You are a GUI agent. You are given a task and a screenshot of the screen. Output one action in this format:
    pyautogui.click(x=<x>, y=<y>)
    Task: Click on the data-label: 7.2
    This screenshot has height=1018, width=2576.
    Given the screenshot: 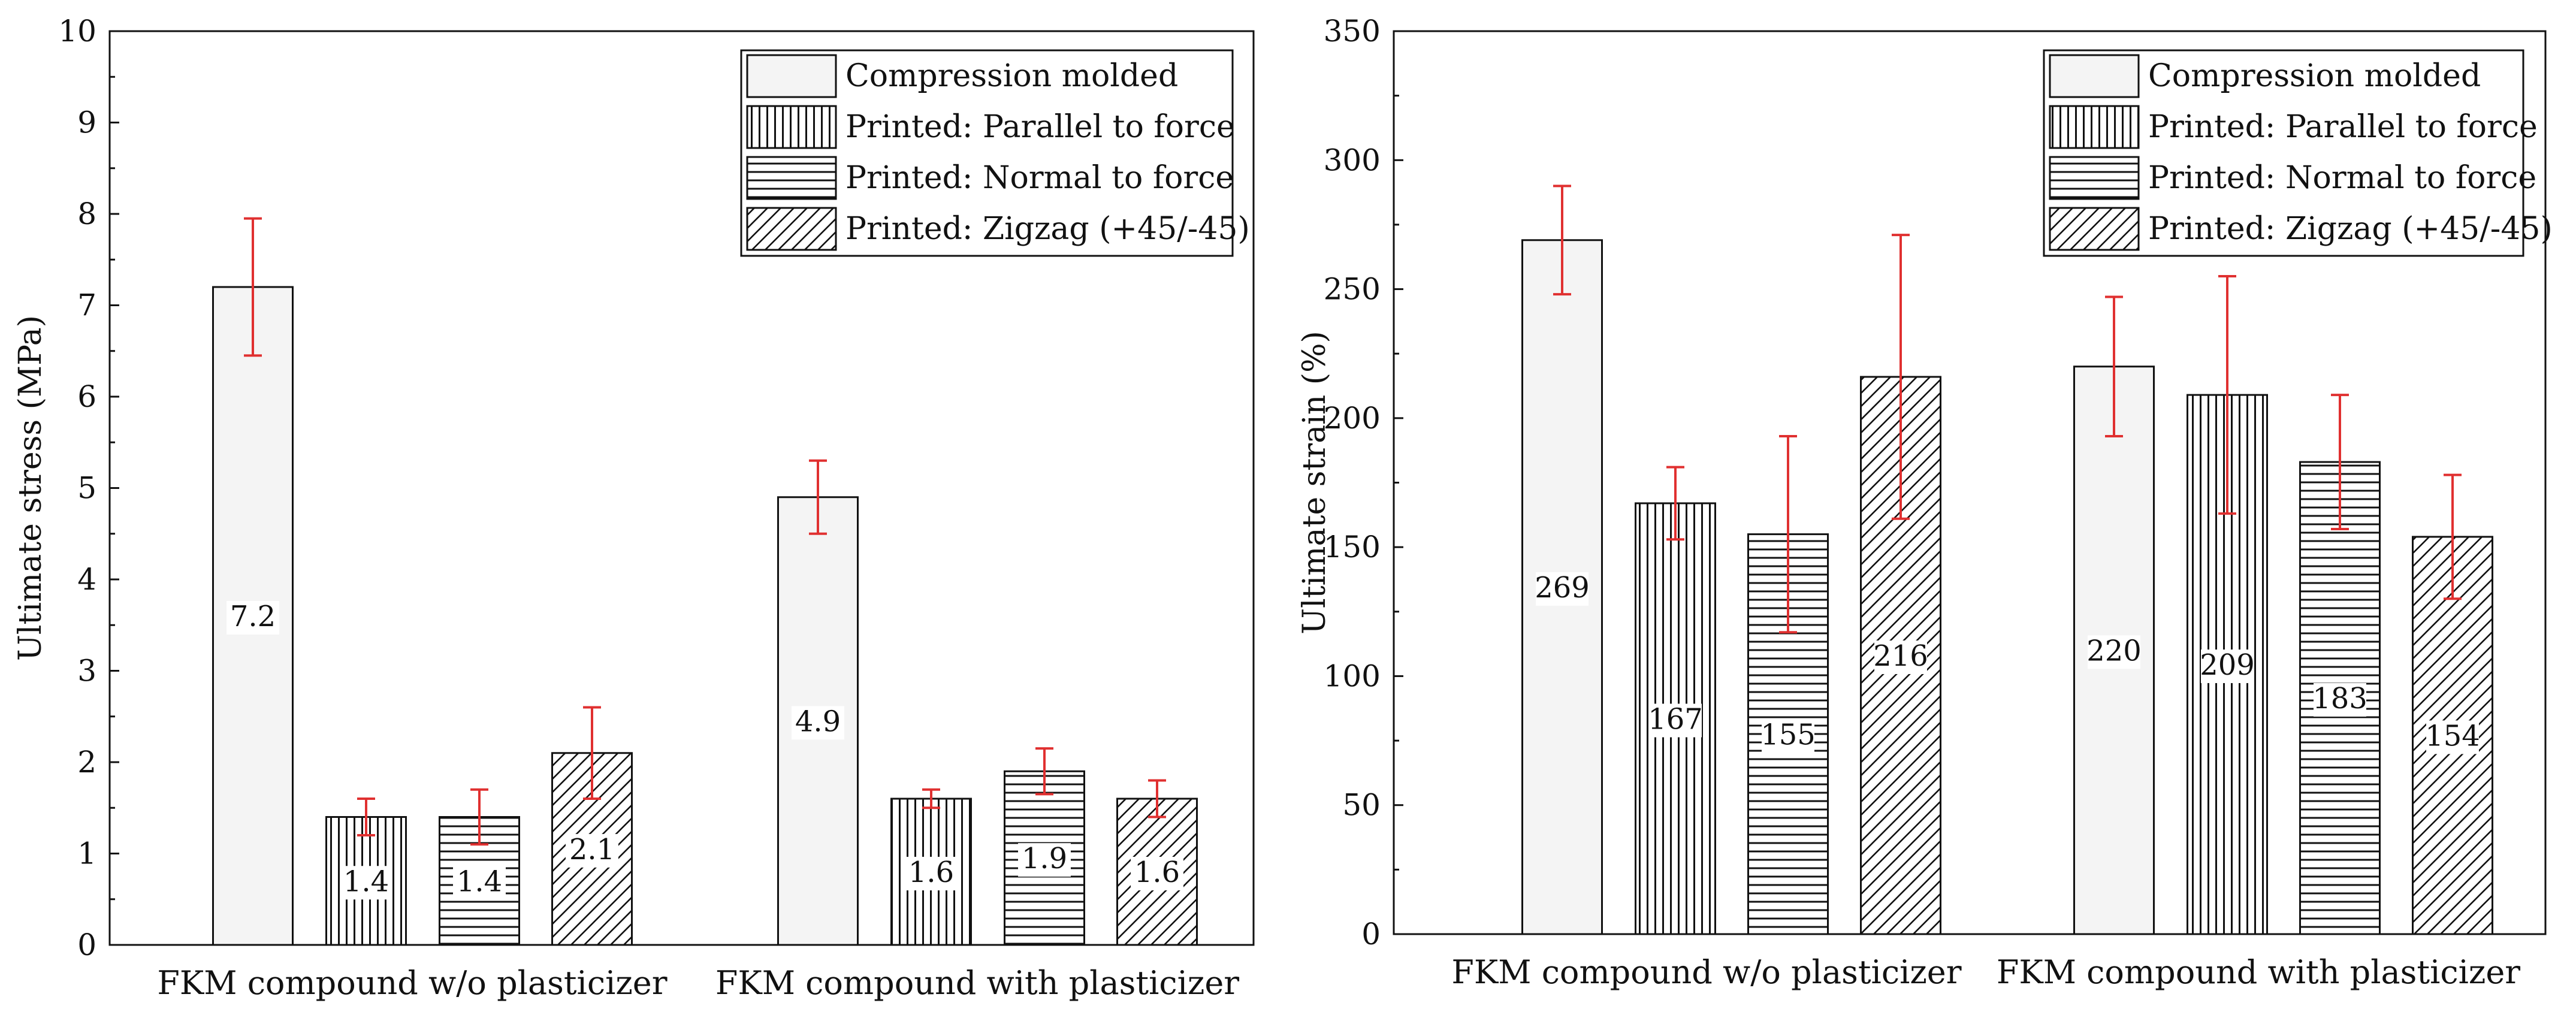 What is the action you would take?
    pyautogui.click(x=253, y=616)
    